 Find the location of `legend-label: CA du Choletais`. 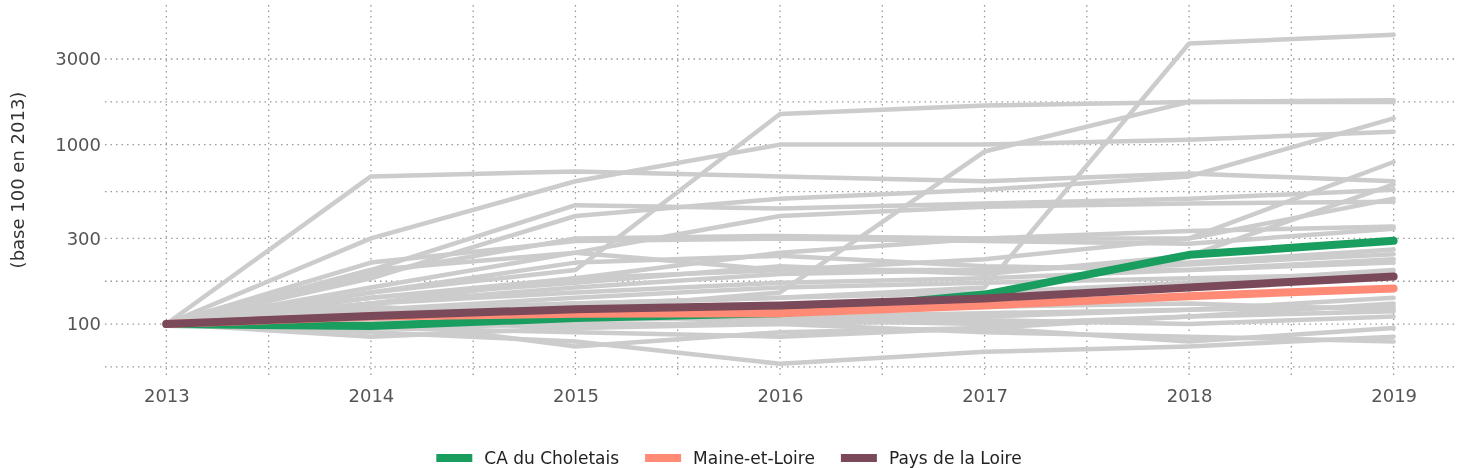

legend-label: CA du Choletais is located at coordinates (552, 458).